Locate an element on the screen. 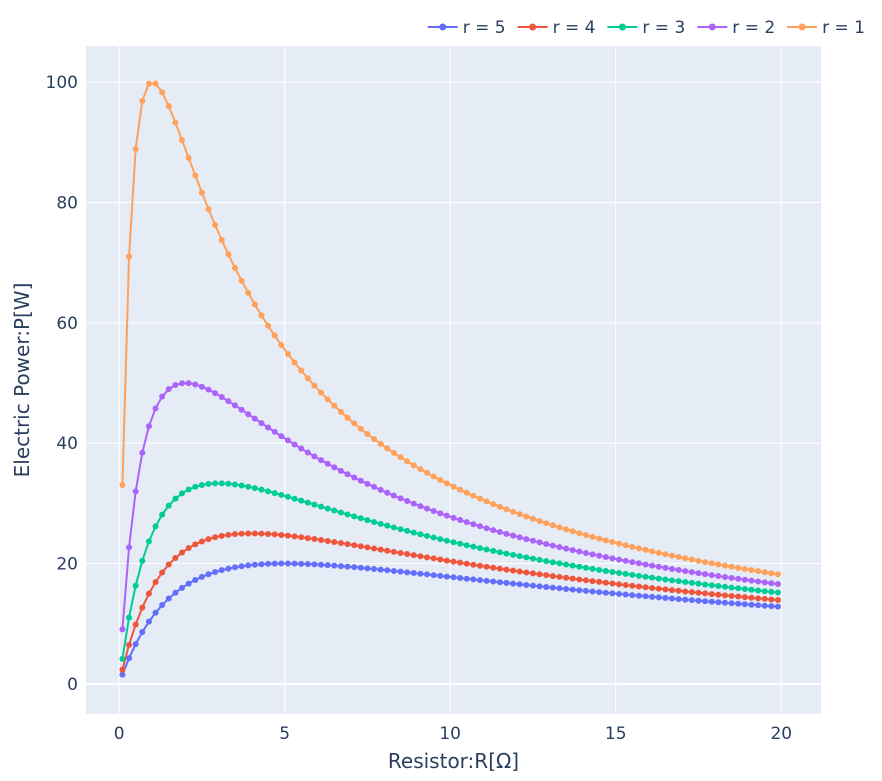 The height and width of the screenshot is (781, 882). legend: r = 5 r = 4 r = 3 r = 2 r = 1 is located at coordinates (646, 28).